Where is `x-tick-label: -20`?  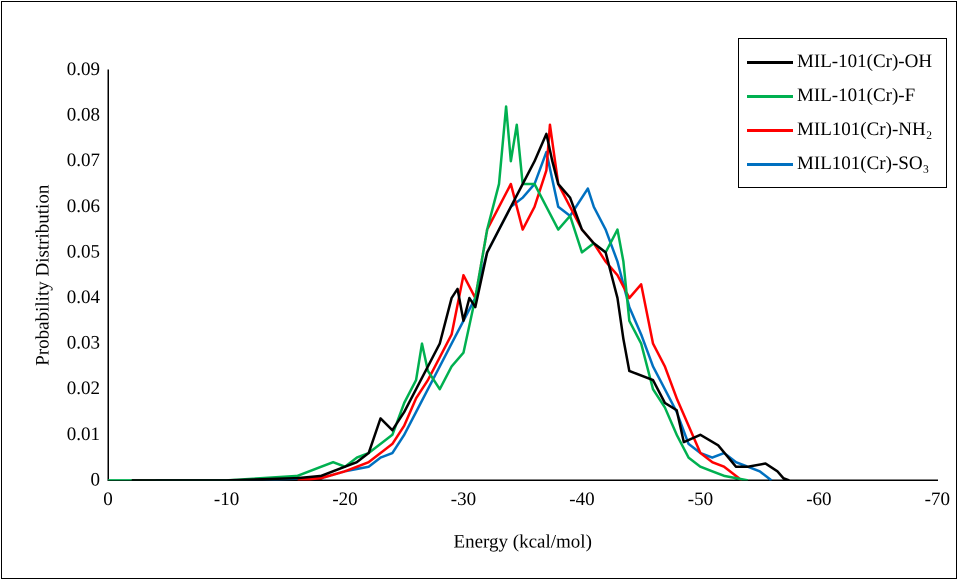
x-tick-label: -20 is located at coordinates (345, 499).